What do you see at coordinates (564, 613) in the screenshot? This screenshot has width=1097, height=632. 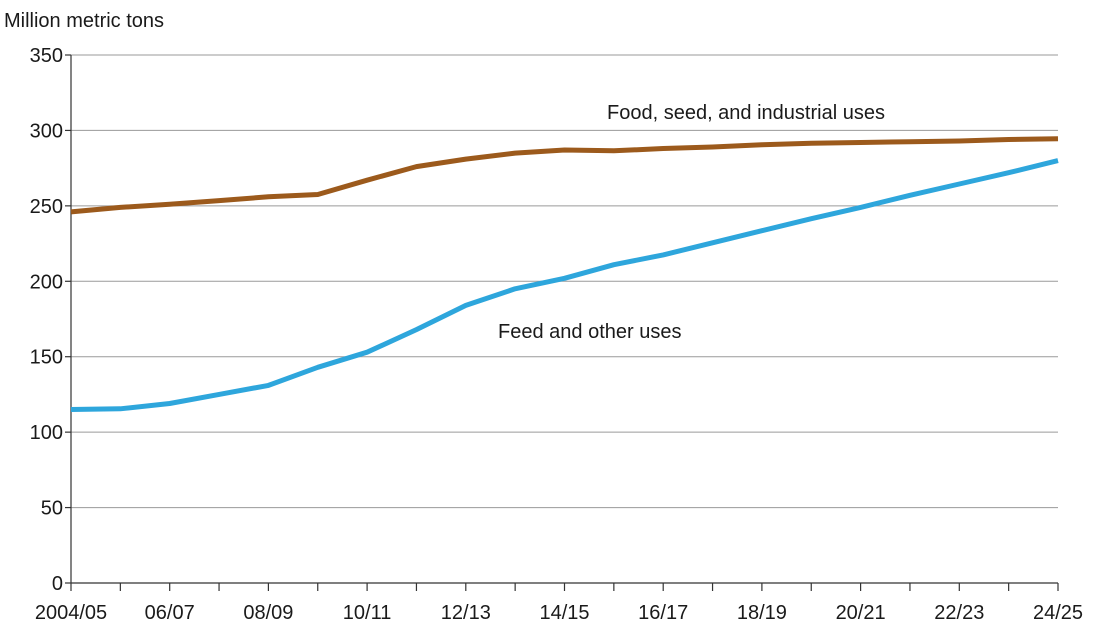 I see `x-tick-label-10: 14/15` at bounding box center [564, 613].